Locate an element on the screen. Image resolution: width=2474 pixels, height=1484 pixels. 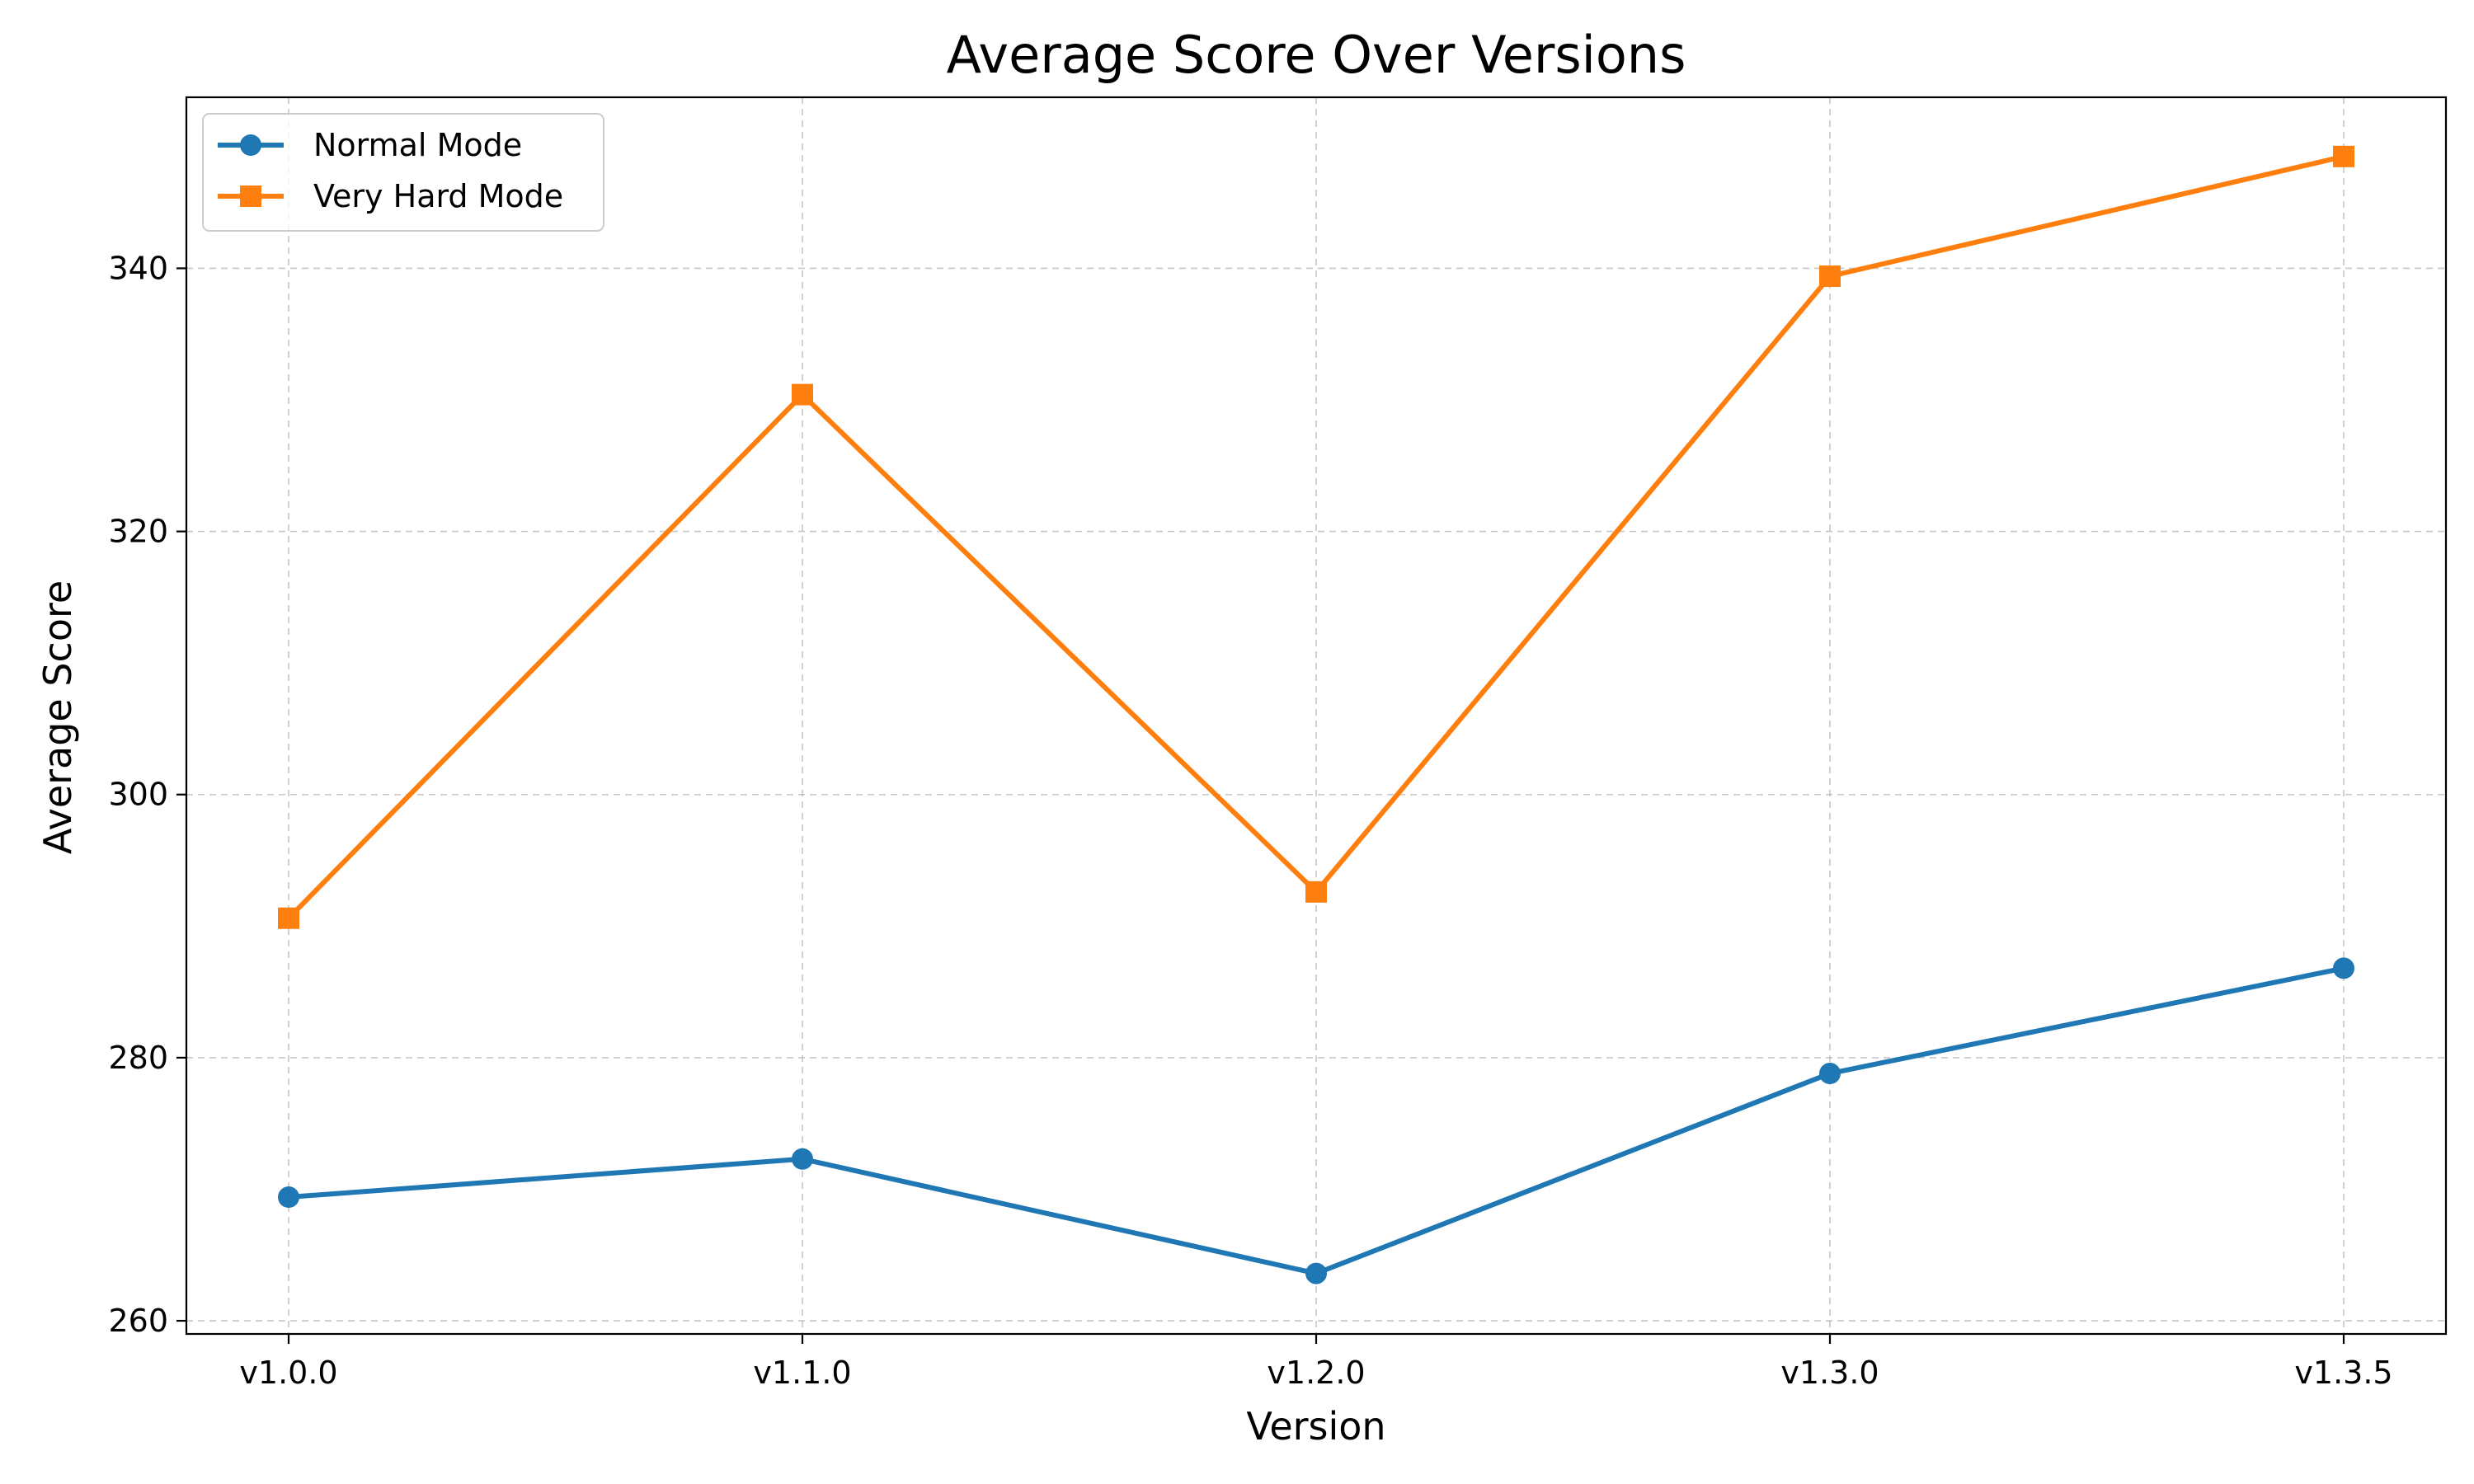
very-hard-mode-legend-marker is located at coordinates (250, 196).